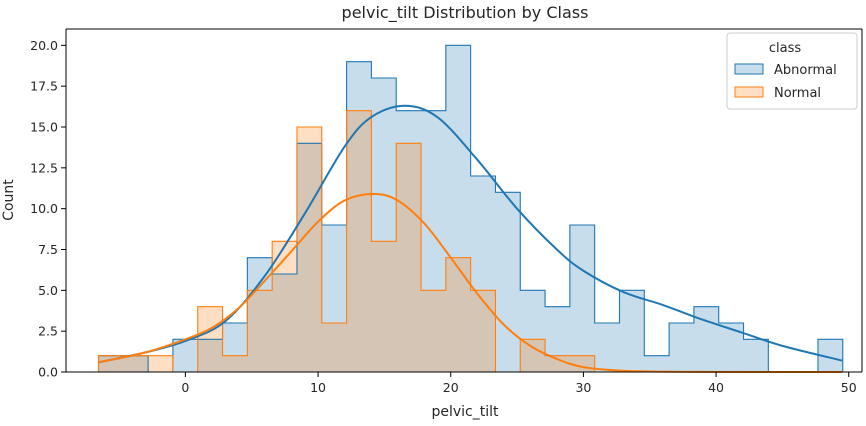  What do you see at coordinates (749, 69) in the screenshot?
I see `legend-swatch-abnormal` at bounding box center [749, 69].